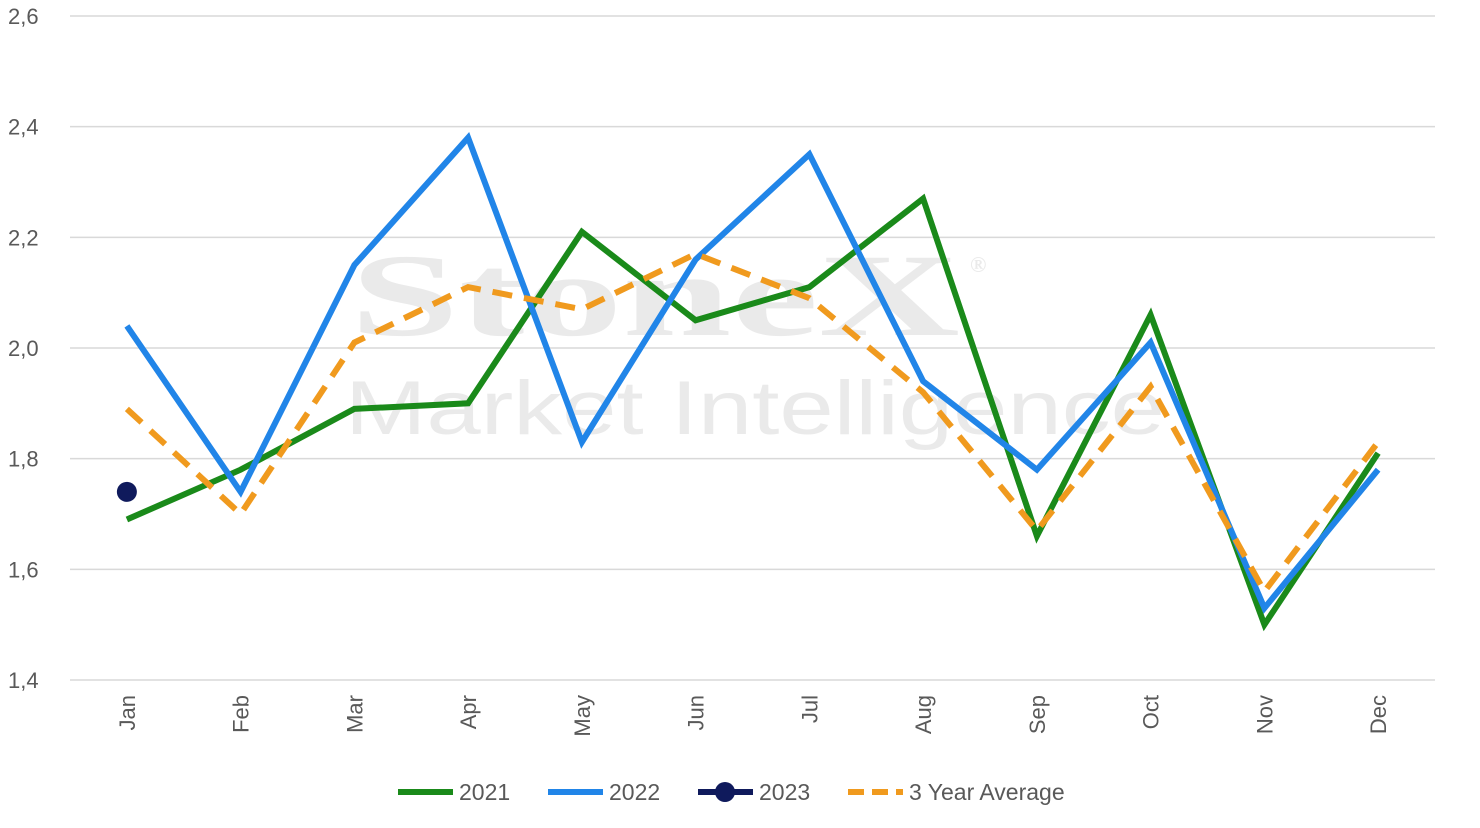  Describe the element at coordinates (354, 714) in the screenshot. I see `x-tick-label: Mar` at that location.